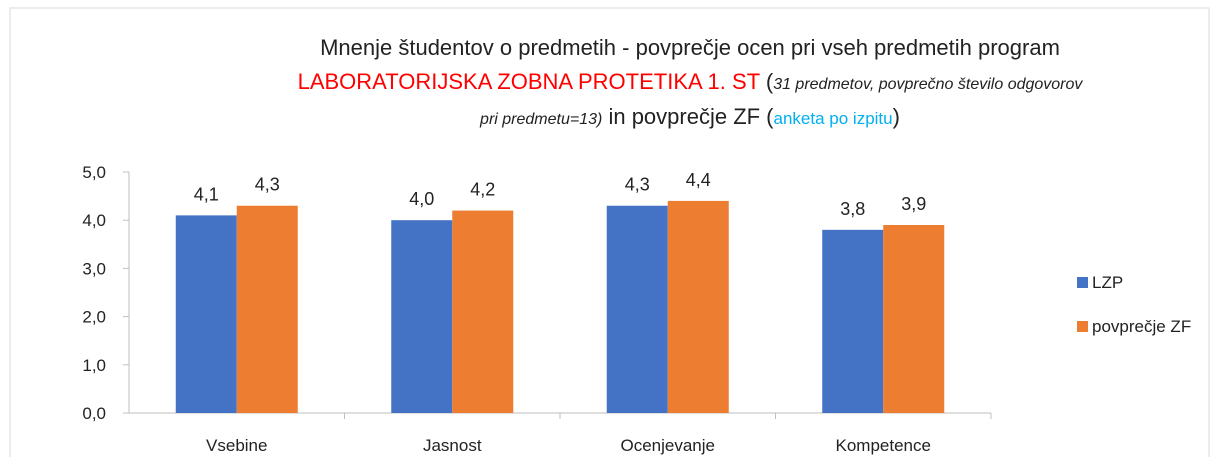  What do you see at coordinates (94, 220) in the screenshot?
I see `y-tick-label: 4,0` at bounding box center [94, 220].